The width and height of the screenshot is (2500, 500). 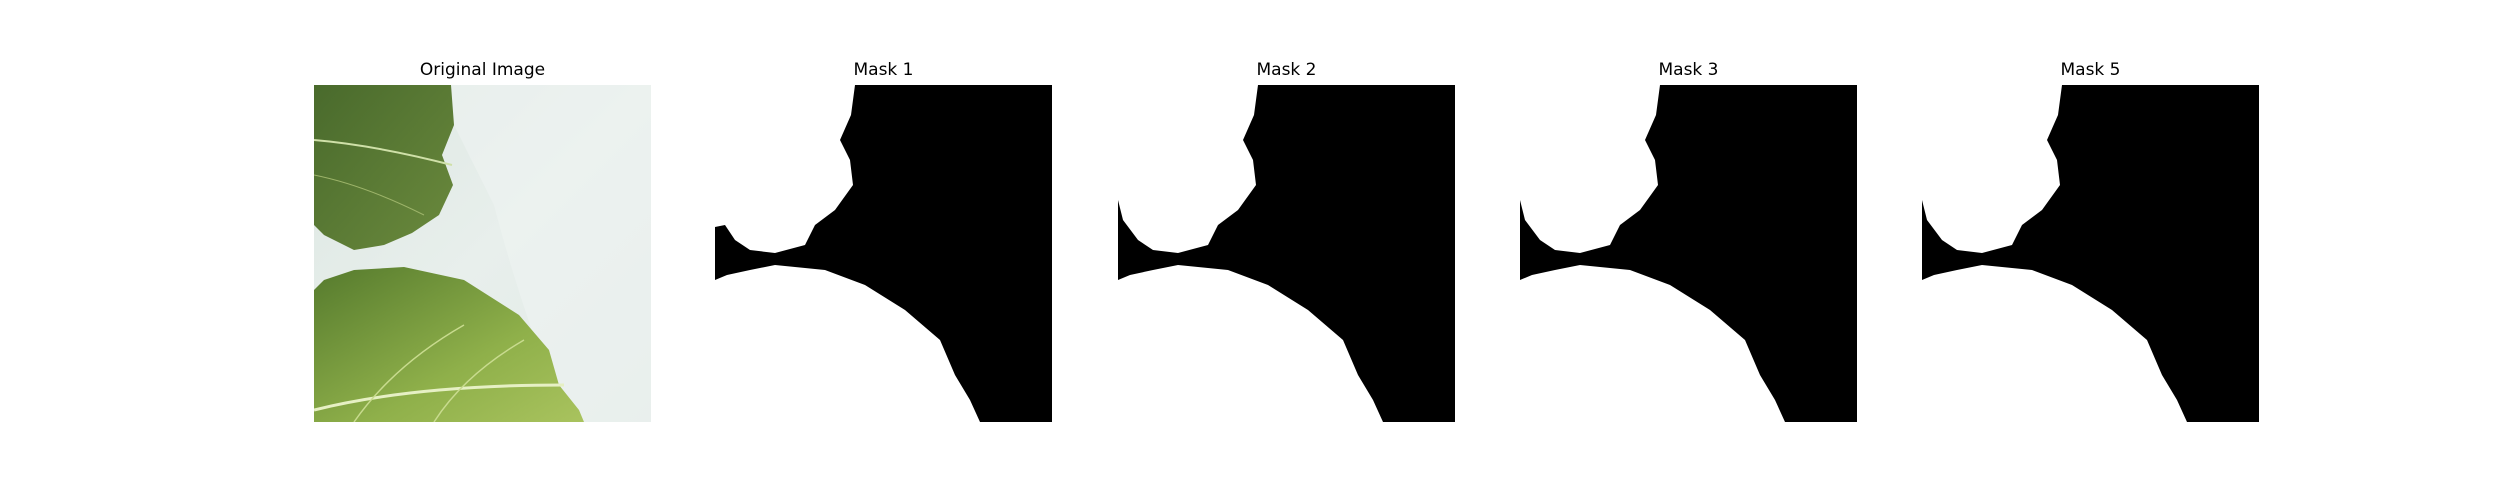 What do you see at coordinates (1688, 253) in the screenshot?
I see `mask-3-image` at bounding box center [1688, 253].